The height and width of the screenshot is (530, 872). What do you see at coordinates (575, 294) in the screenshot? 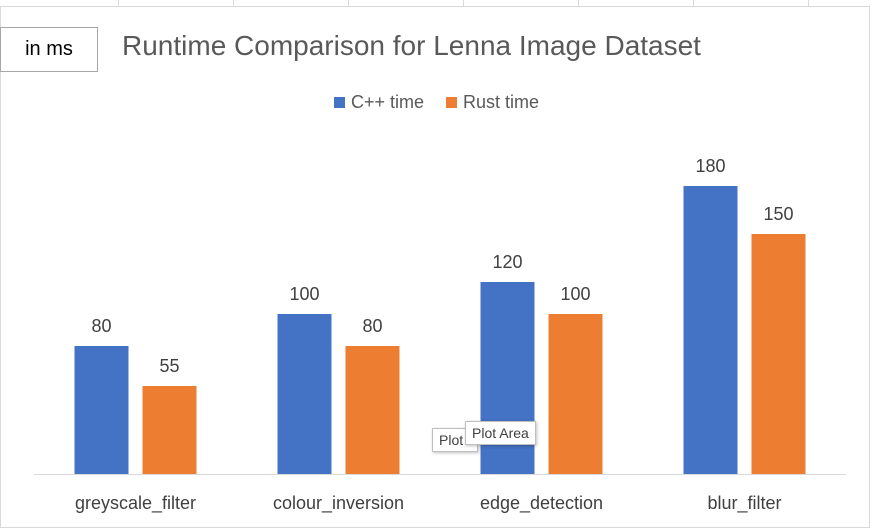
I see `data-label-rust-edge_detection: 100` at bounding box center [575, 294].